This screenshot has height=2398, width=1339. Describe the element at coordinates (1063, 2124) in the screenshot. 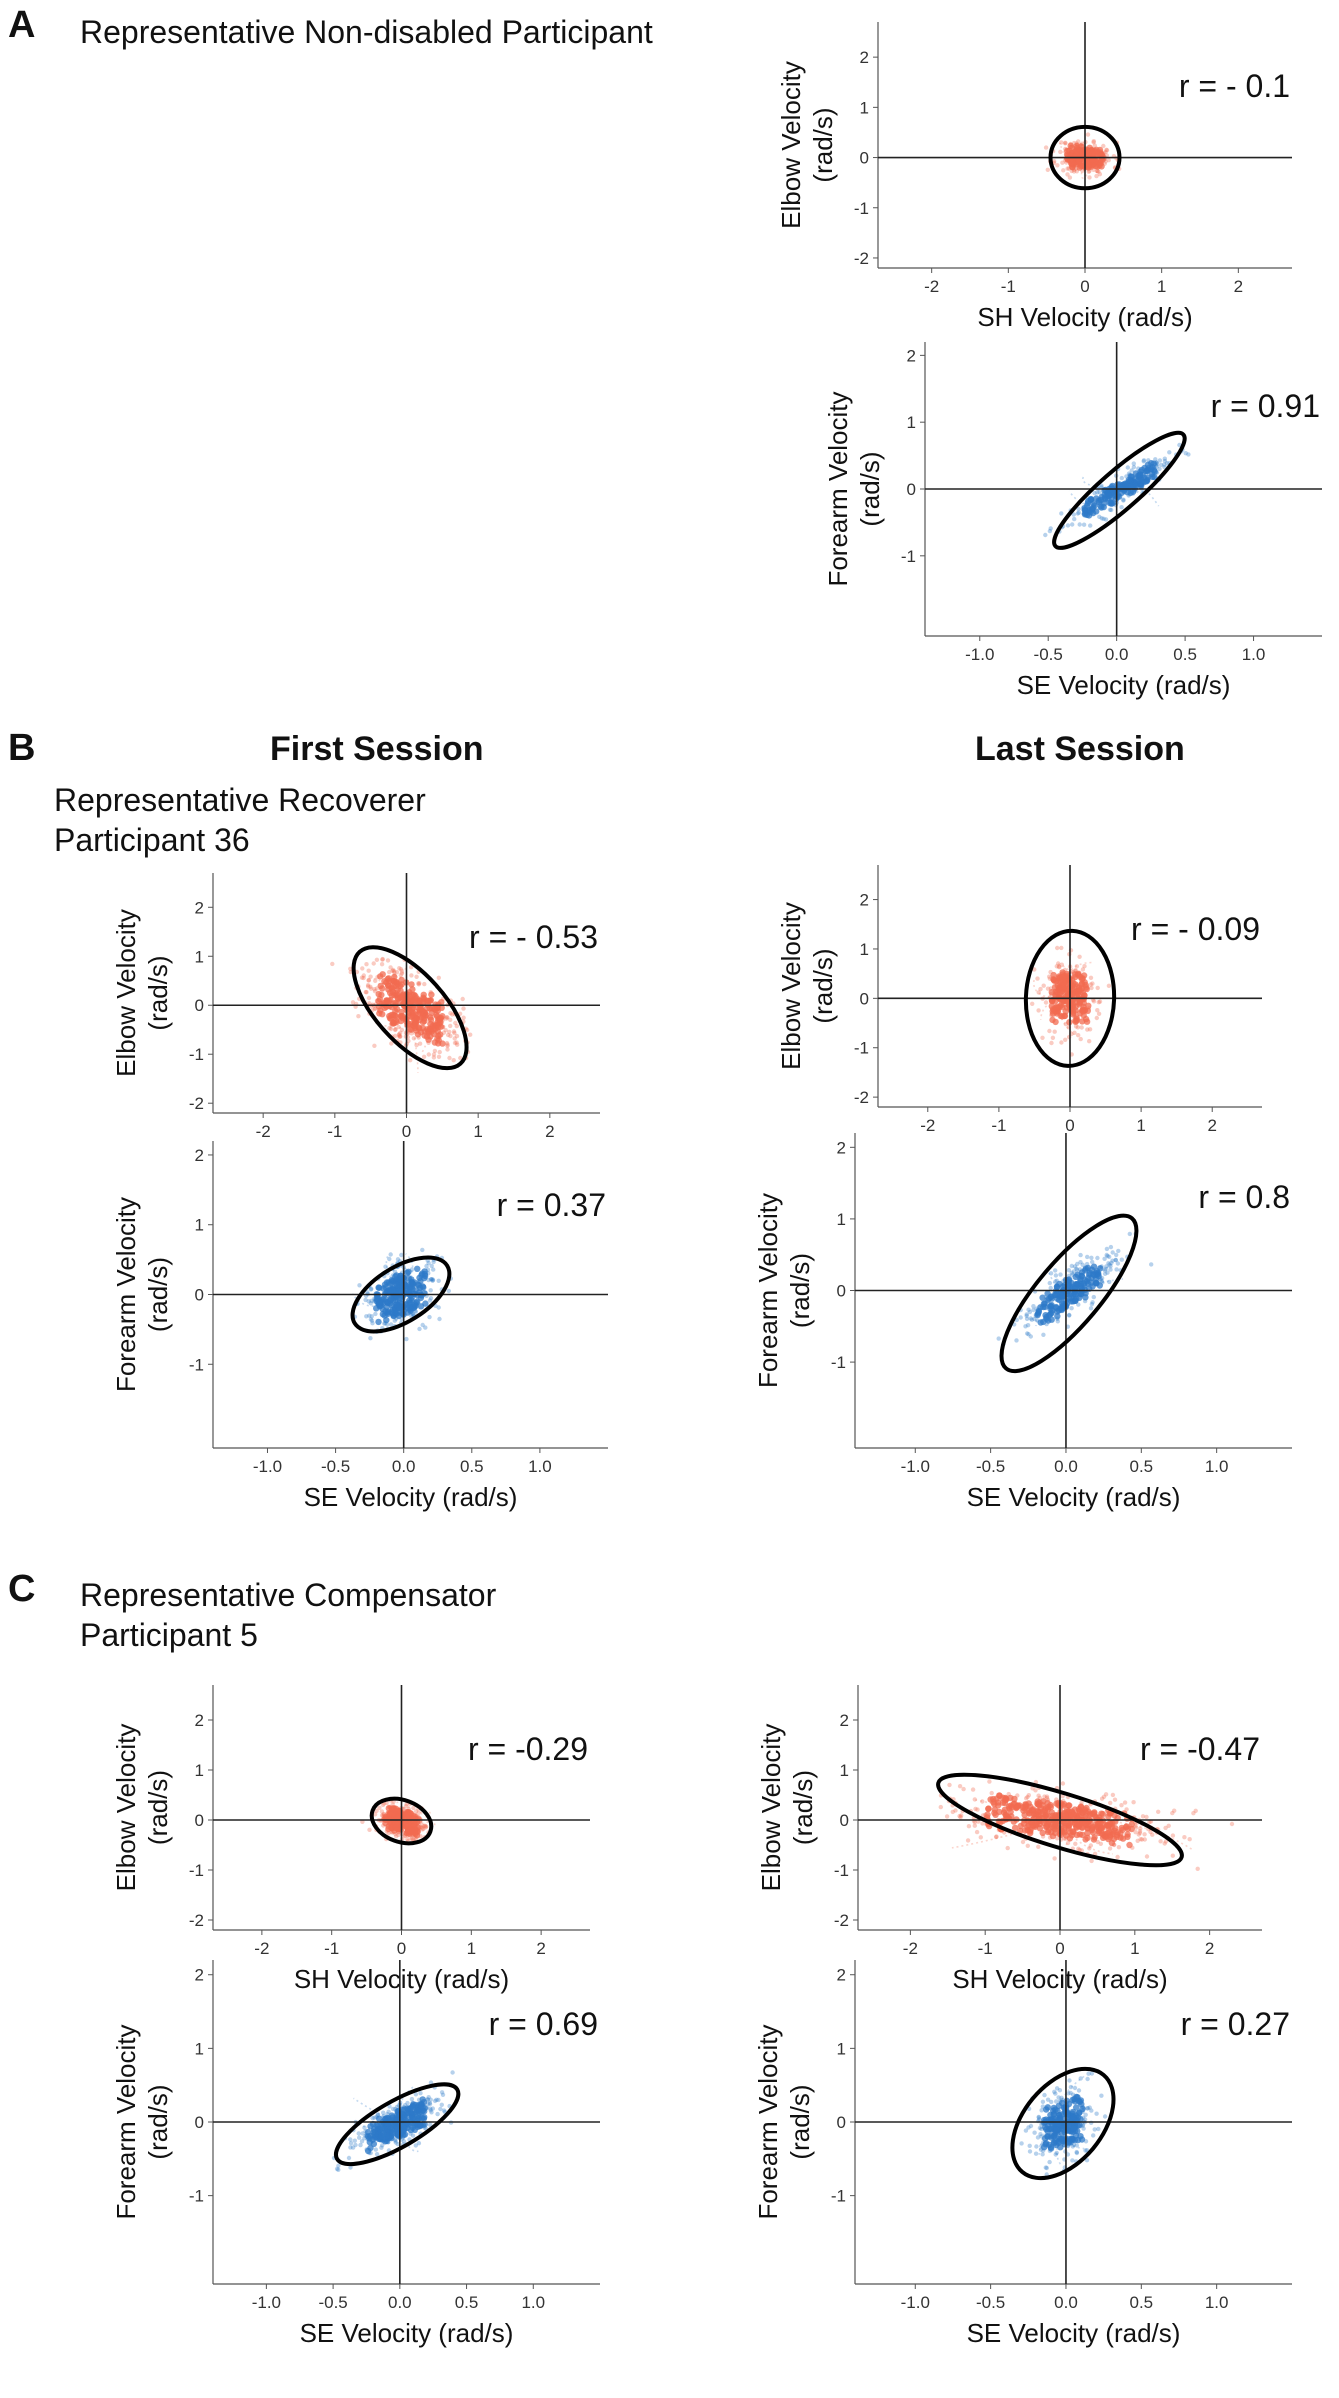

I see `scatter-points` at that location.